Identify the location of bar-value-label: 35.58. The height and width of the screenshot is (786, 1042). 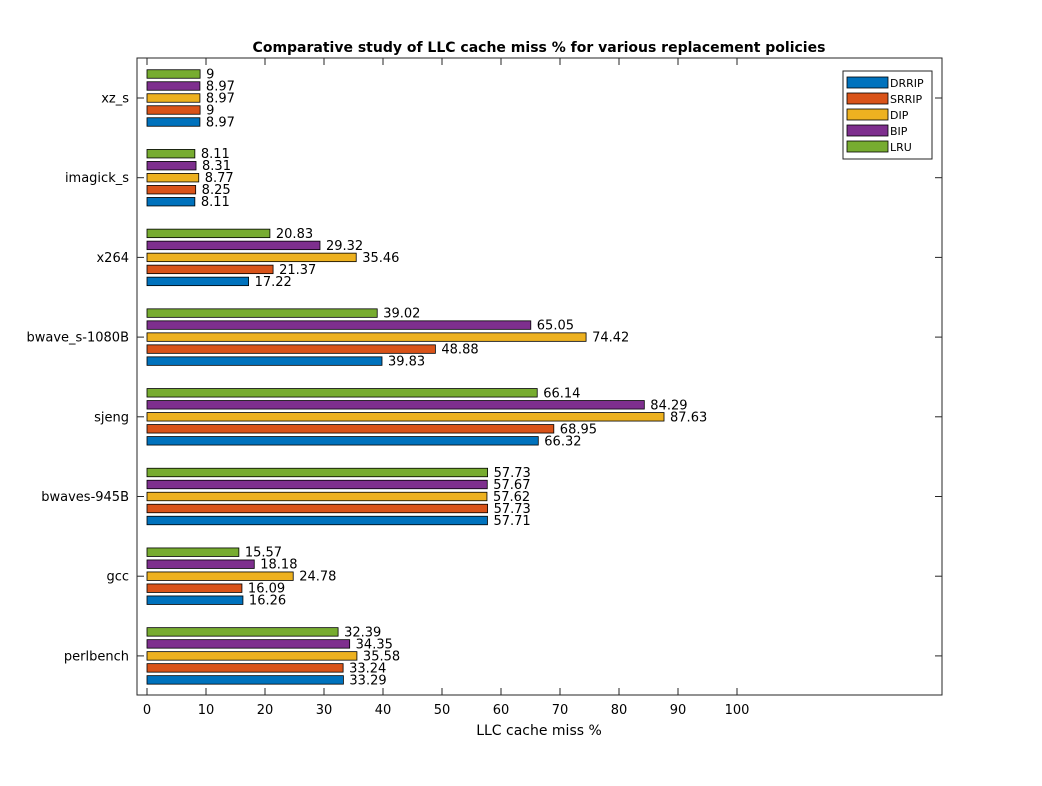
(381, 656).